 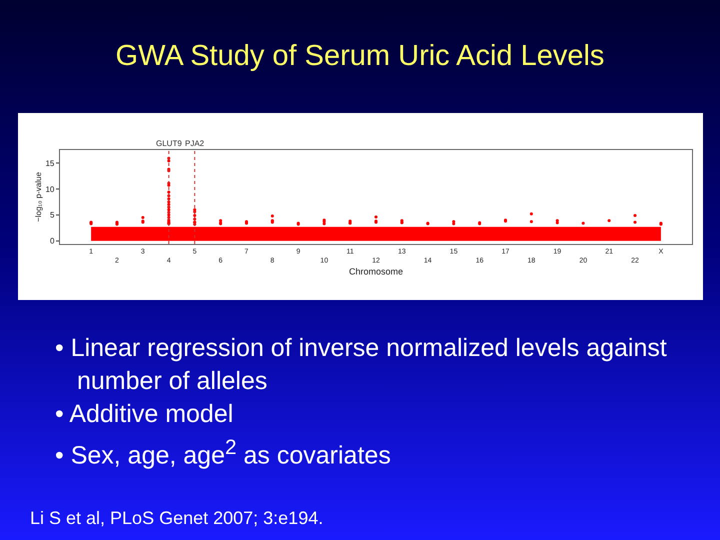 What do you see at coordinates (144, 414) in the screenshot?
I see `text: • Additive model` at bounding box center [144, 414].